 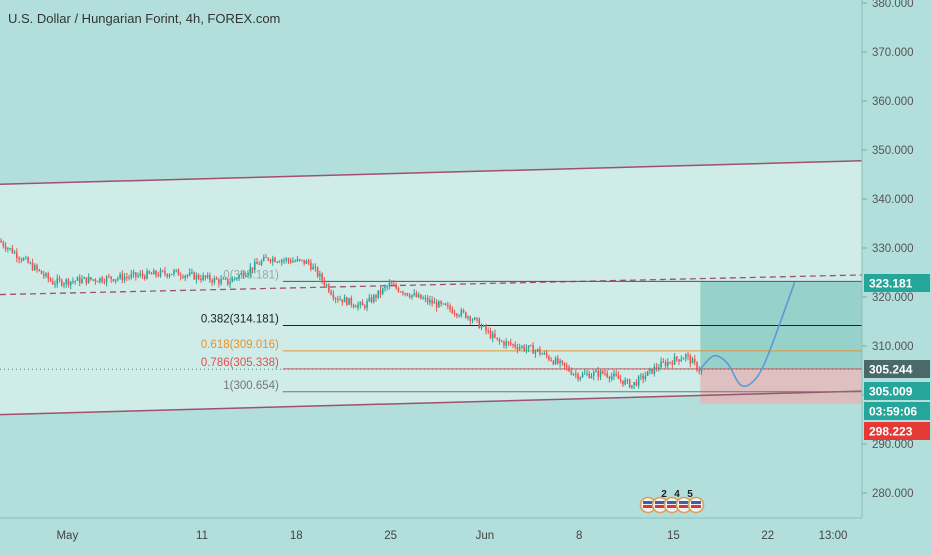 What do you see at coordinates (893, 298) in the screenshot?
I see `y-tick-label: 320.000` at bounding box center [893, 298].